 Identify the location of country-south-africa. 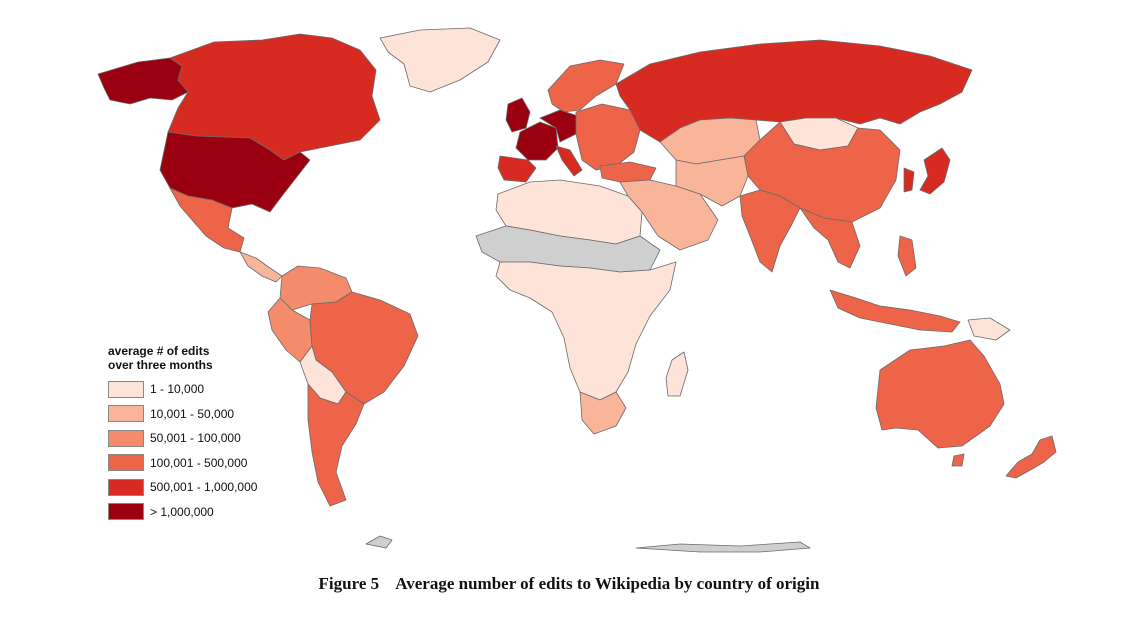
(603, 413).